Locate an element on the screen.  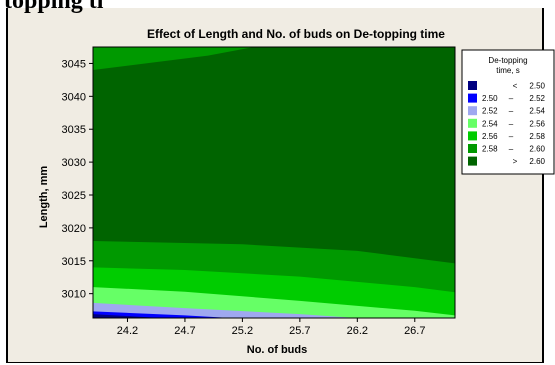
legend-high-1: 2.50 is located at coordinates (537, 86).